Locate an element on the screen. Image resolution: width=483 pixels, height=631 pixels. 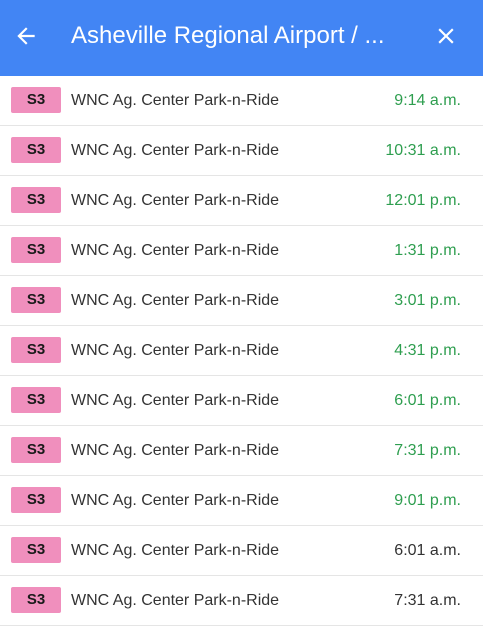
departure-row: S3 WNC Ag. Center Park-n-Ride 1:31 p.m. is located at coordinates (241, 251).